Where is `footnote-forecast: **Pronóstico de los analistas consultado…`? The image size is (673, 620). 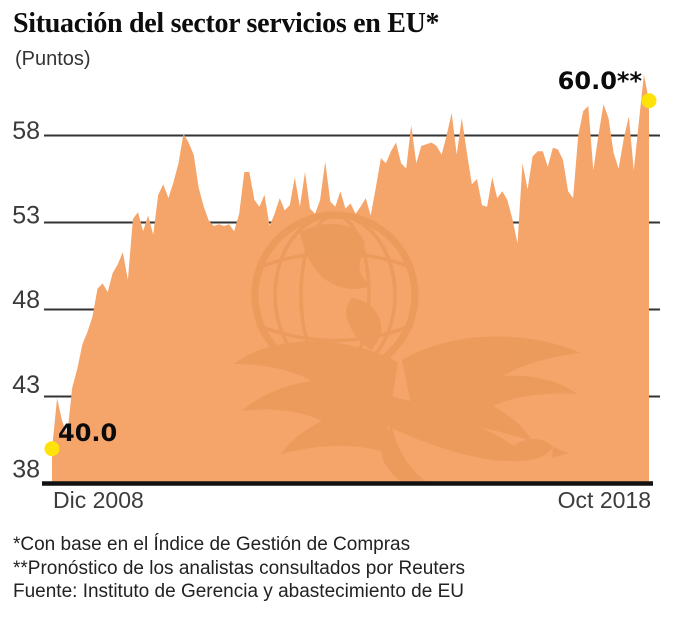 footnote-forecast: **Pronóstico de los analistas consultado… is located at coordinates (239, 568).